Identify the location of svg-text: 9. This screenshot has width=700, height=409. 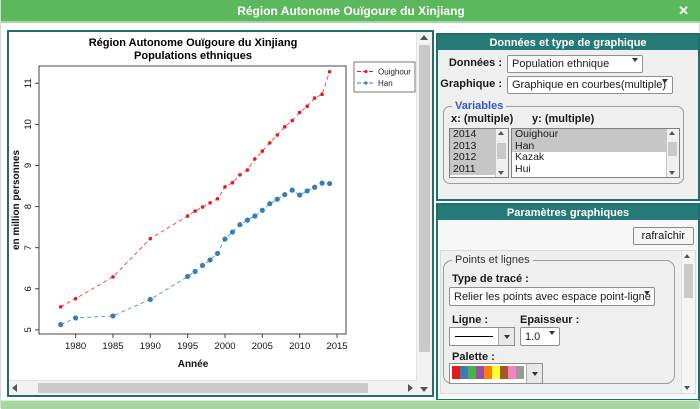
(28, 165).